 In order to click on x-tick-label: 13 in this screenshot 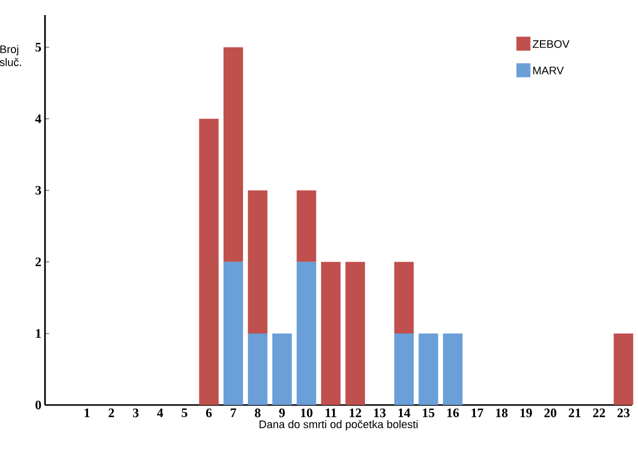, I will do `click(380, 413)`.